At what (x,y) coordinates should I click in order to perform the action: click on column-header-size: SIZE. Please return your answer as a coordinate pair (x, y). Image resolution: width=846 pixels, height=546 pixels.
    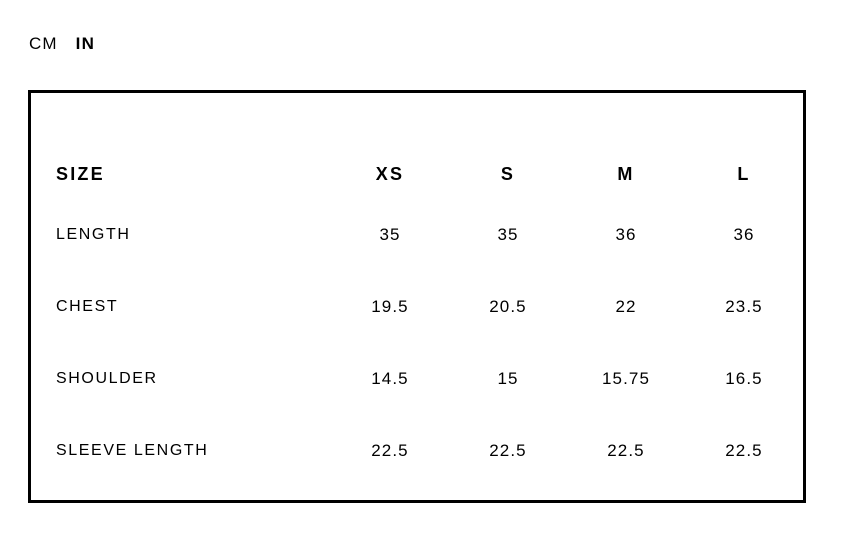
    Looking at the image, I should click on (80, 174).